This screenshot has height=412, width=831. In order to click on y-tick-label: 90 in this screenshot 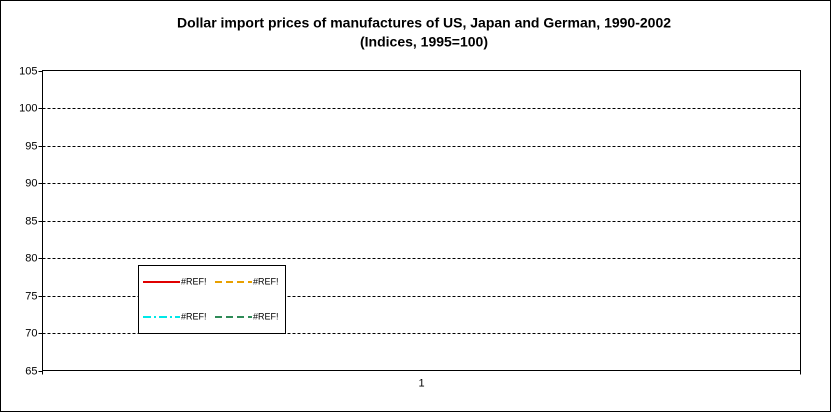, I will do `click(31, 183)`.